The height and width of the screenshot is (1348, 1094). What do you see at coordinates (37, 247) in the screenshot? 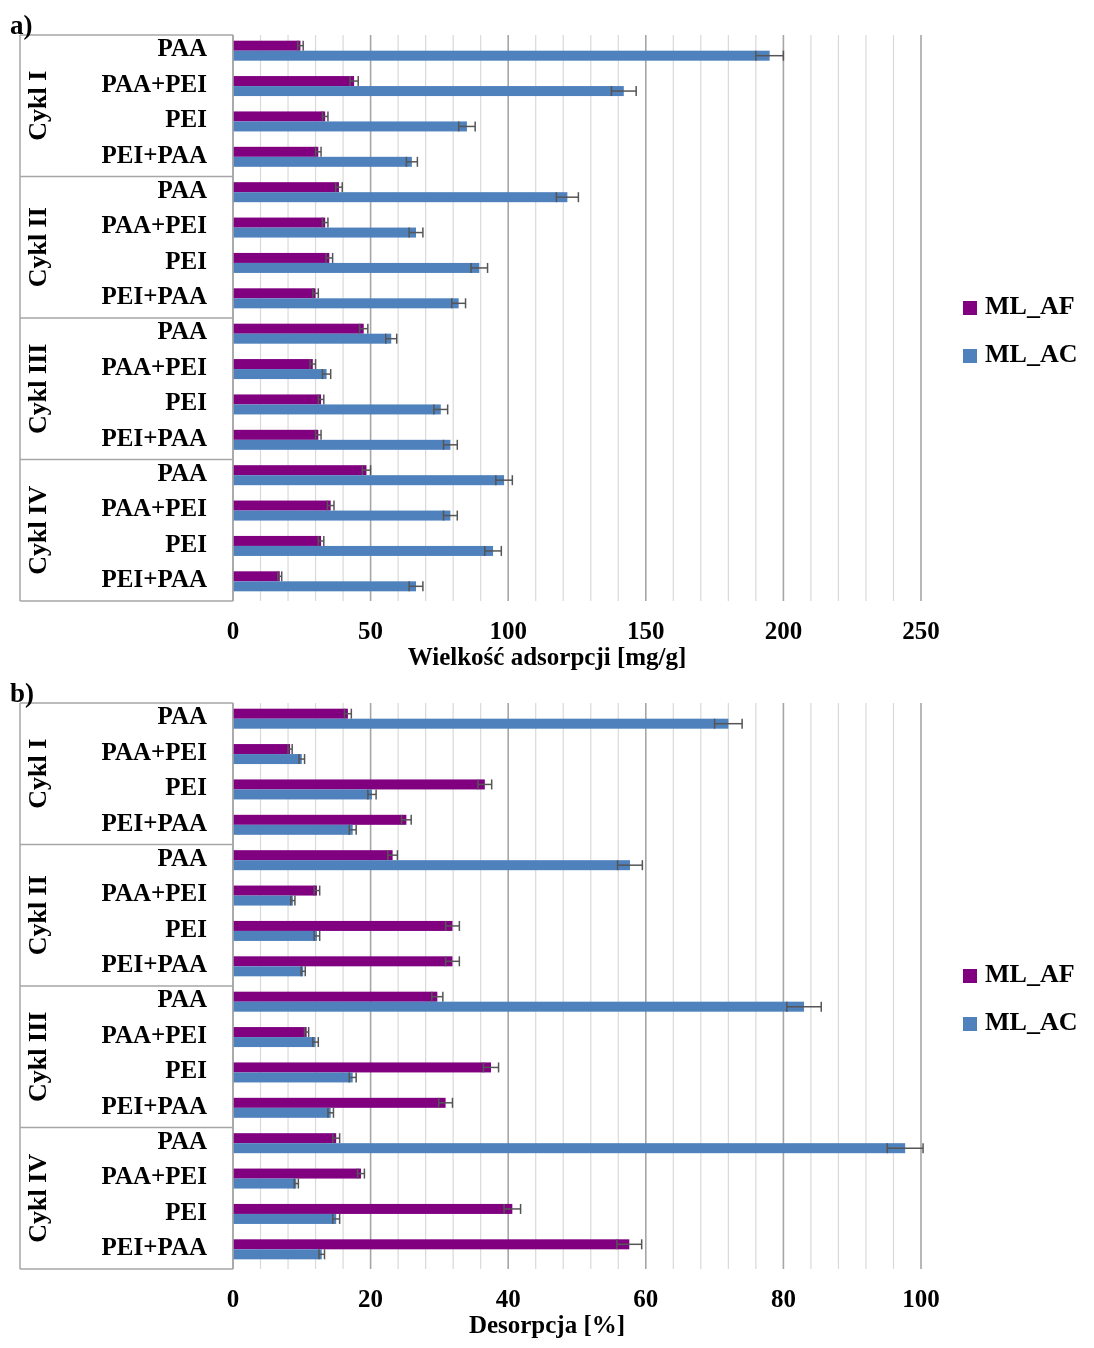
I see `text: Cykl II` at bounding box center [37, 247].